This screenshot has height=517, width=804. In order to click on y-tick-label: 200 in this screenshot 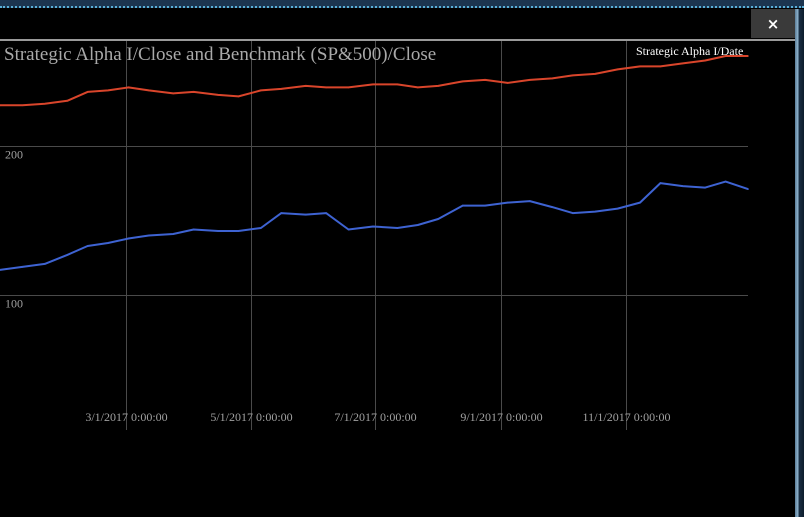, I will do `click(14, 155)`.